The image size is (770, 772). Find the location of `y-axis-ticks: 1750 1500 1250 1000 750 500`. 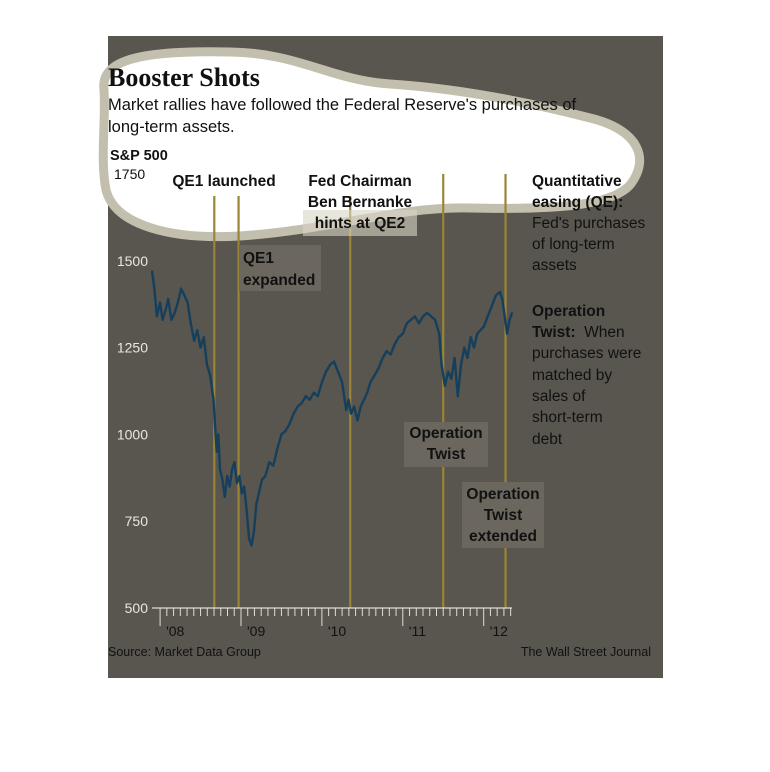

y-axis-ticks: 1750 1500 1250 1000 750 500 is located at coordinates (131, 391).